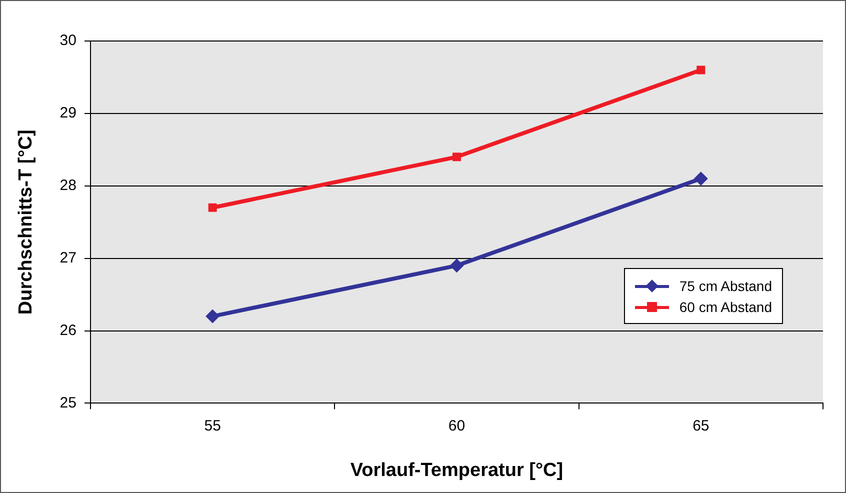 Image resolution: width=846 pixels, height=493 pixels. I want to click on y-tick-label: 25, so click(68, 403).